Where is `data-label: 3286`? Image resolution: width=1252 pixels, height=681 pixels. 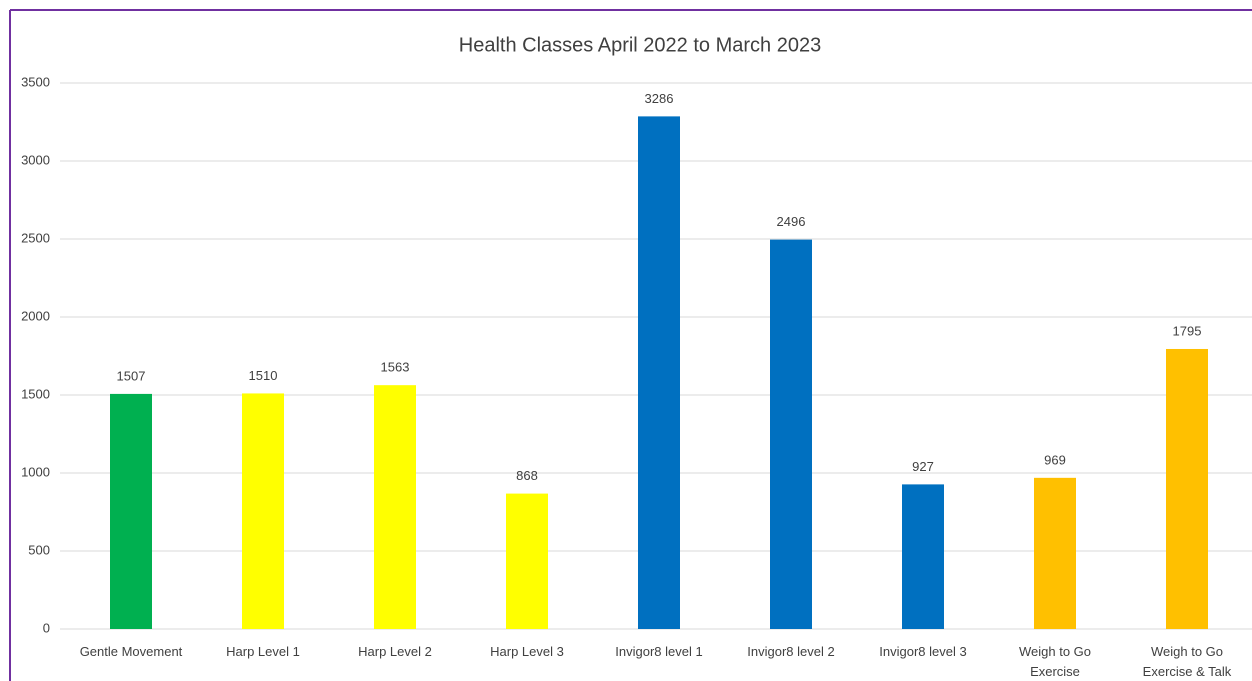 data-label: 3286 is located at coordinates (659, 98).